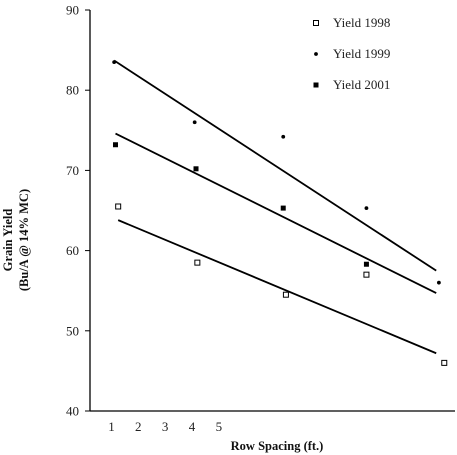 The height and width of the screenshot is (455, 457). Describe the element at coordinates (361, 22) in the screenshot. I see `legend-label: Yield 1998` at that location.